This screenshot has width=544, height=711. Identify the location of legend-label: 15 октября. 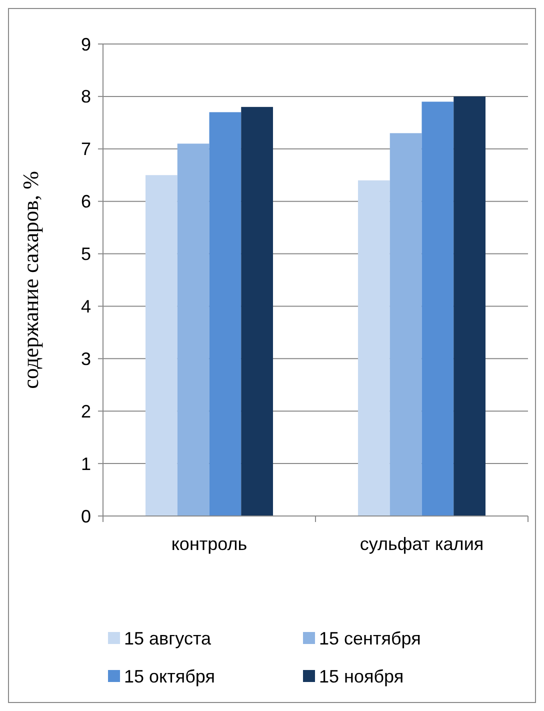
(169, 676).